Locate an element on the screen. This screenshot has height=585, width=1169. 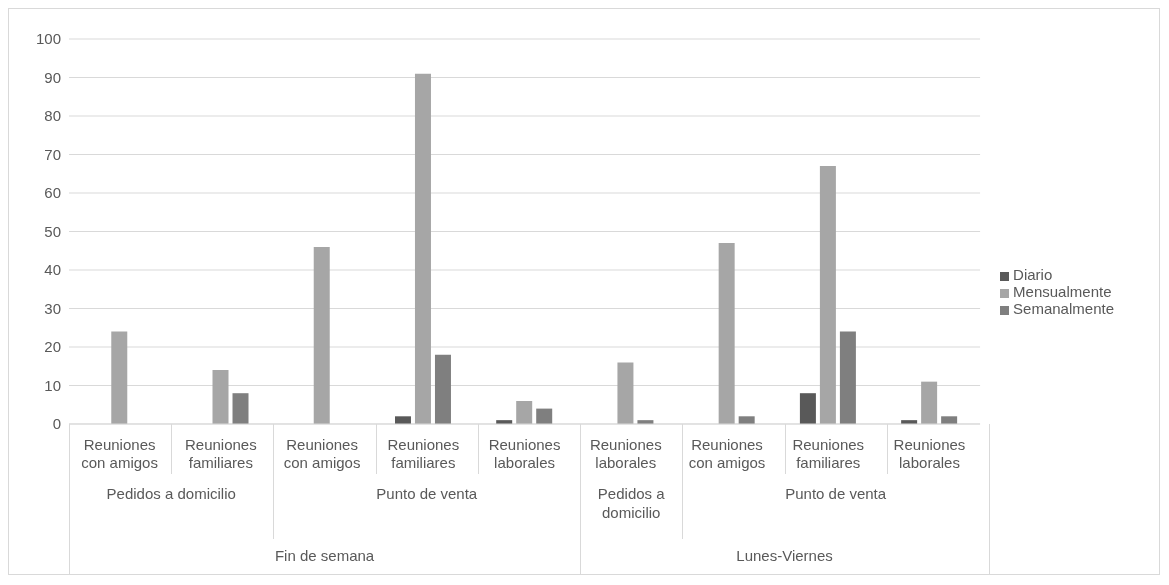
y-tick-label: 10 is located at coordinates (52, 385).